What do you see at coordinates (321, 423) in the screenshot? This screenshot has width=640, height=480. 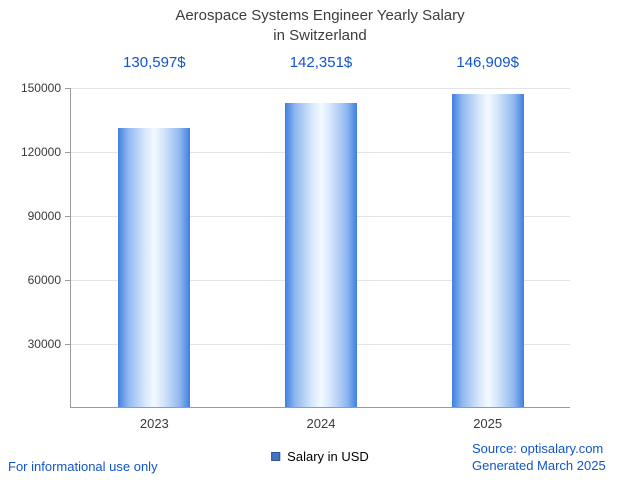 I see `x-axis-label: 2024` at bounding box center [321, 423].